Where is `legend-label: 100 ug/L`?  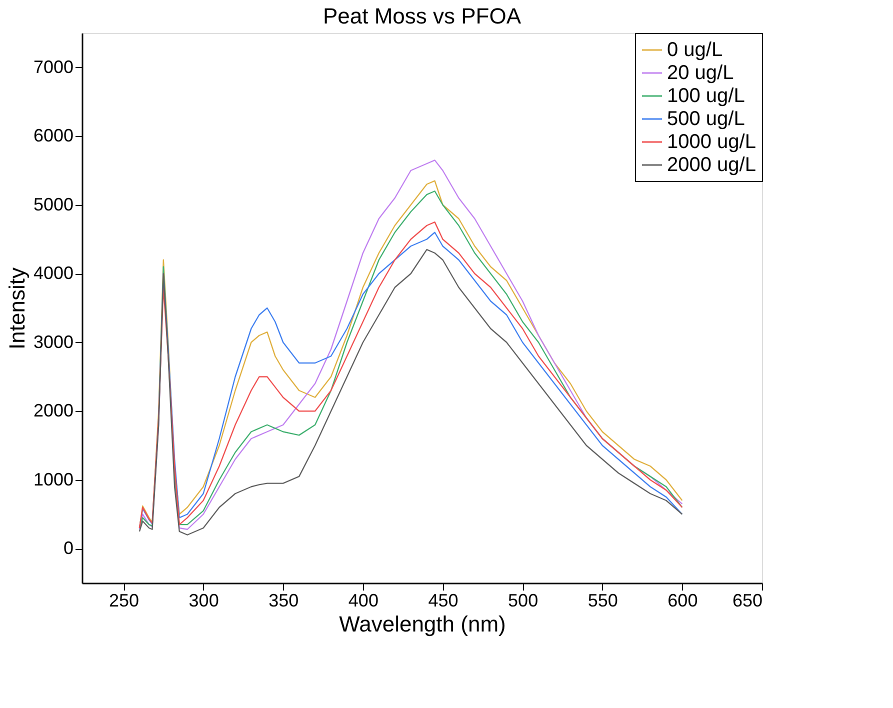
legend-label: 100 ug/L is located at coordinates (706, 96).